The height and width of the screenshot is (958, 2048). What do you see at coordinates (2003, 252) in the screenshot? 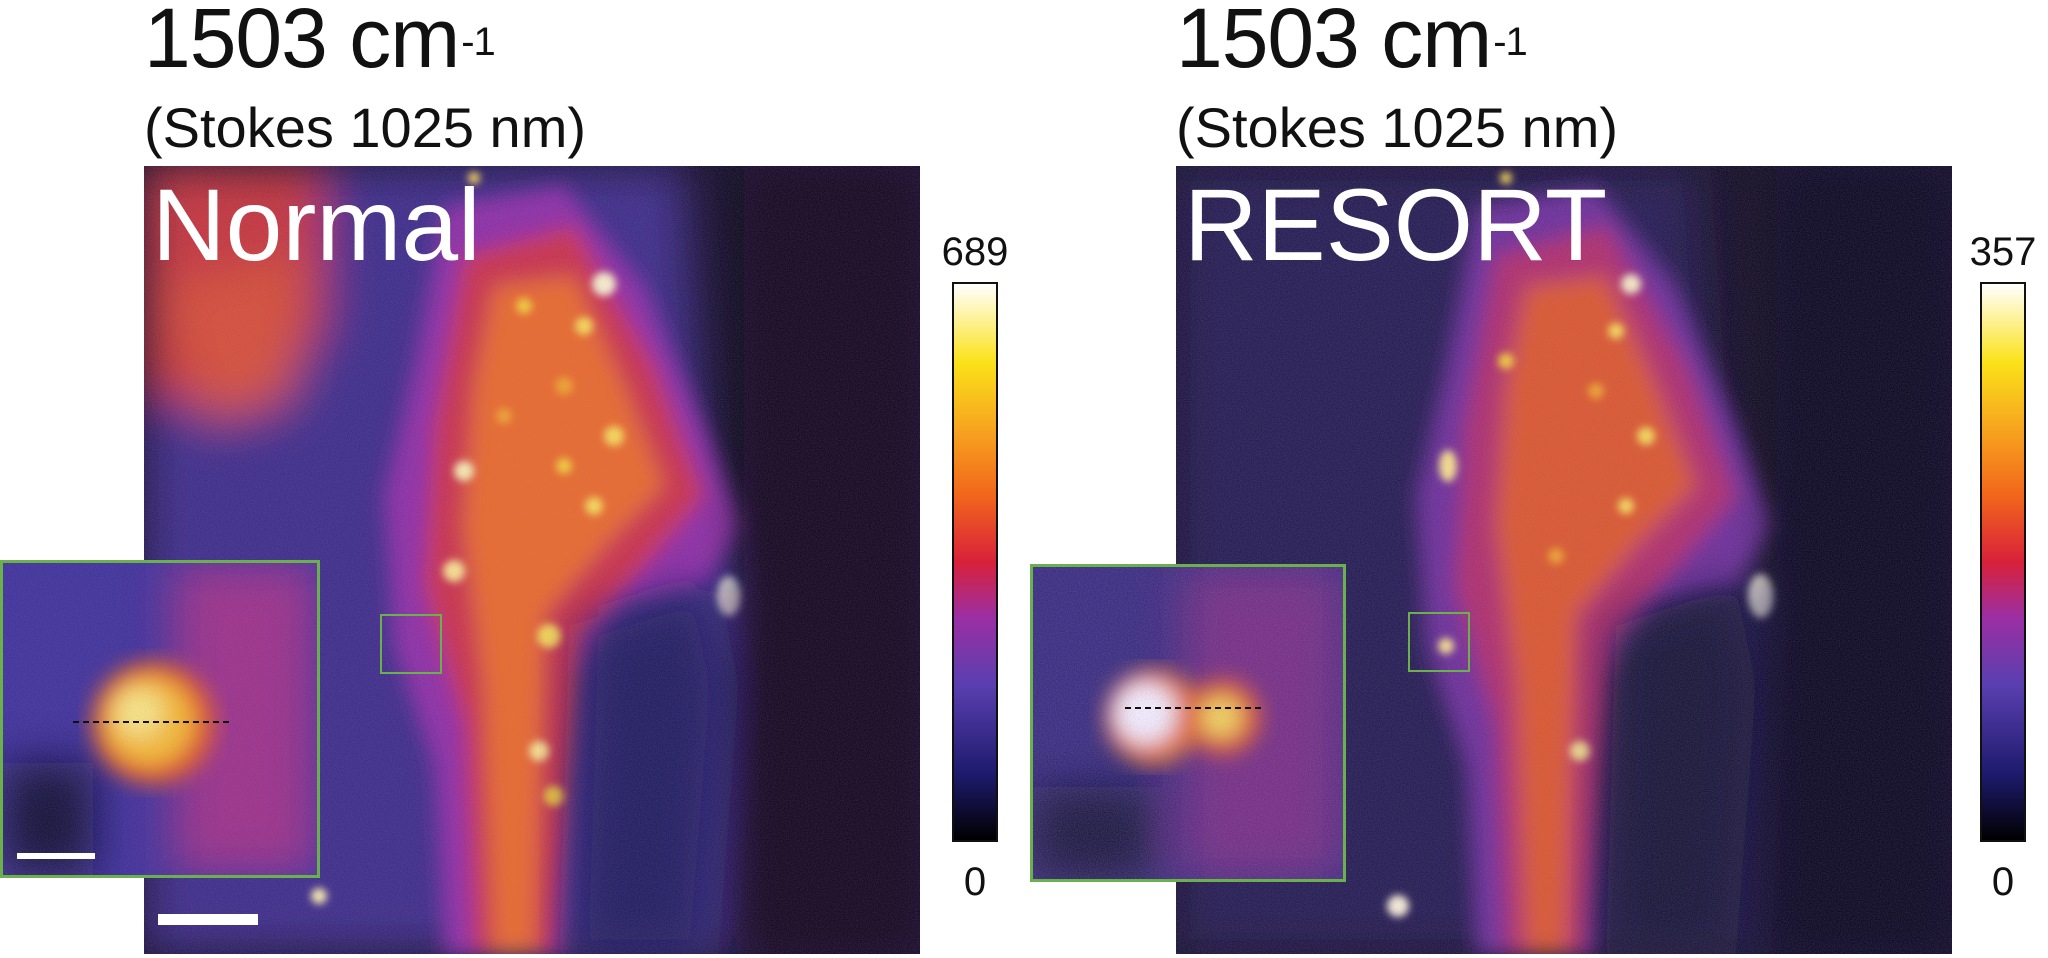
I see `colorbar-max-label: 357` at bounding box center [2003, 252].